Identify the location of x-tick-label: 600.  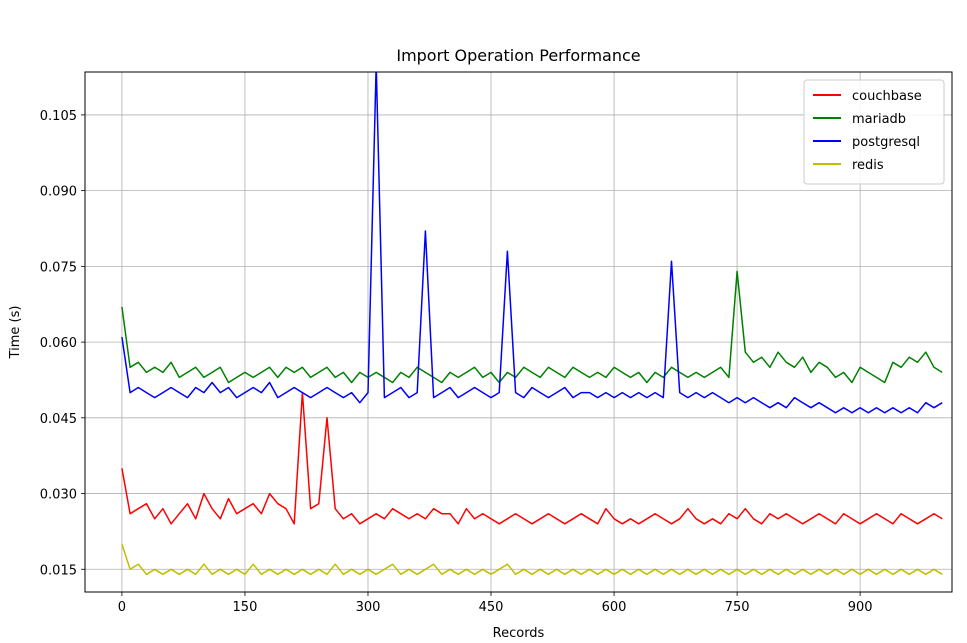
(614, 607).